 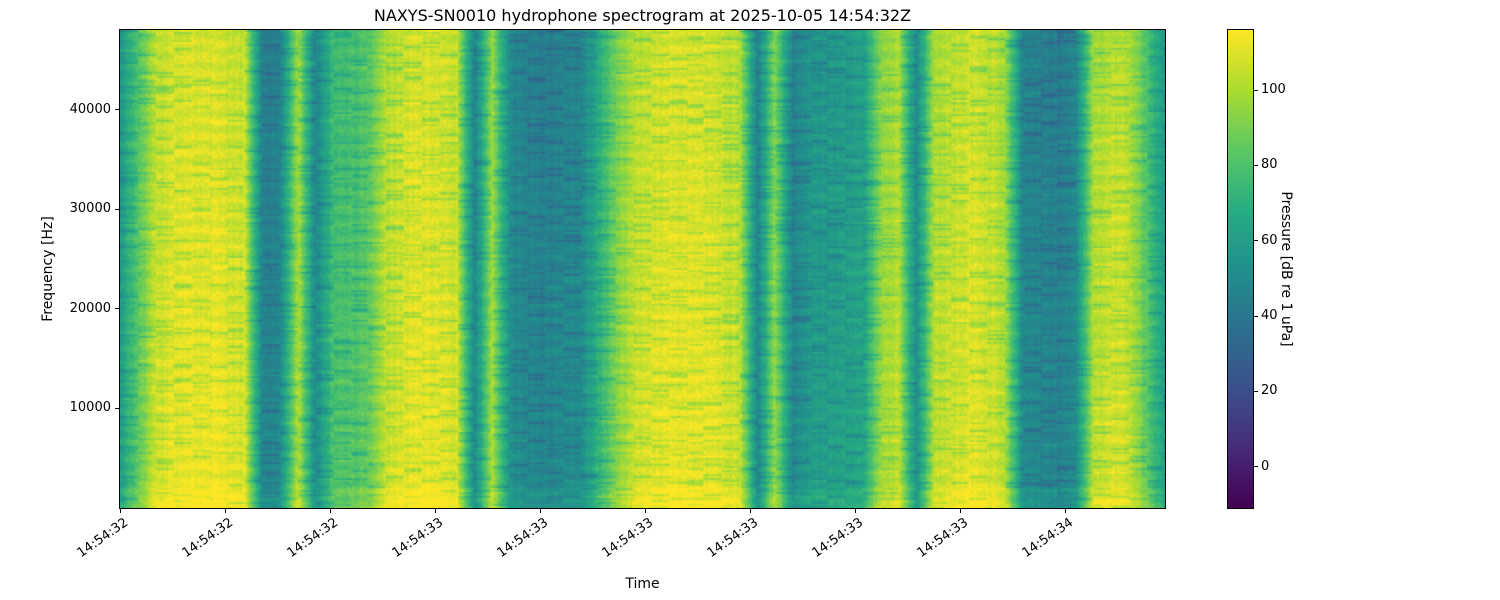 What do you see at coordinates (642, 584) in the screenshot?
I see `x-axis-label: Time` at bounding box center [642, 584].